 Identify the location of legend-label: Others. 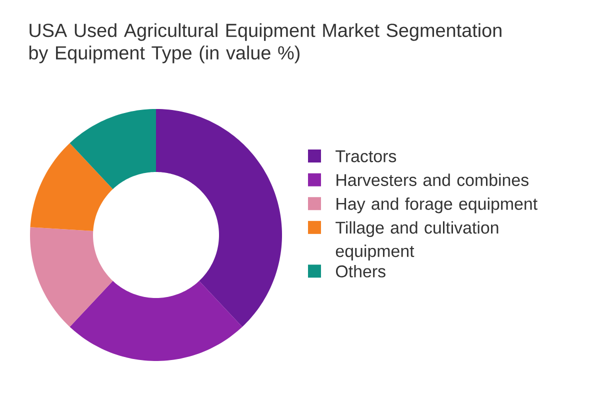
(361, 271).